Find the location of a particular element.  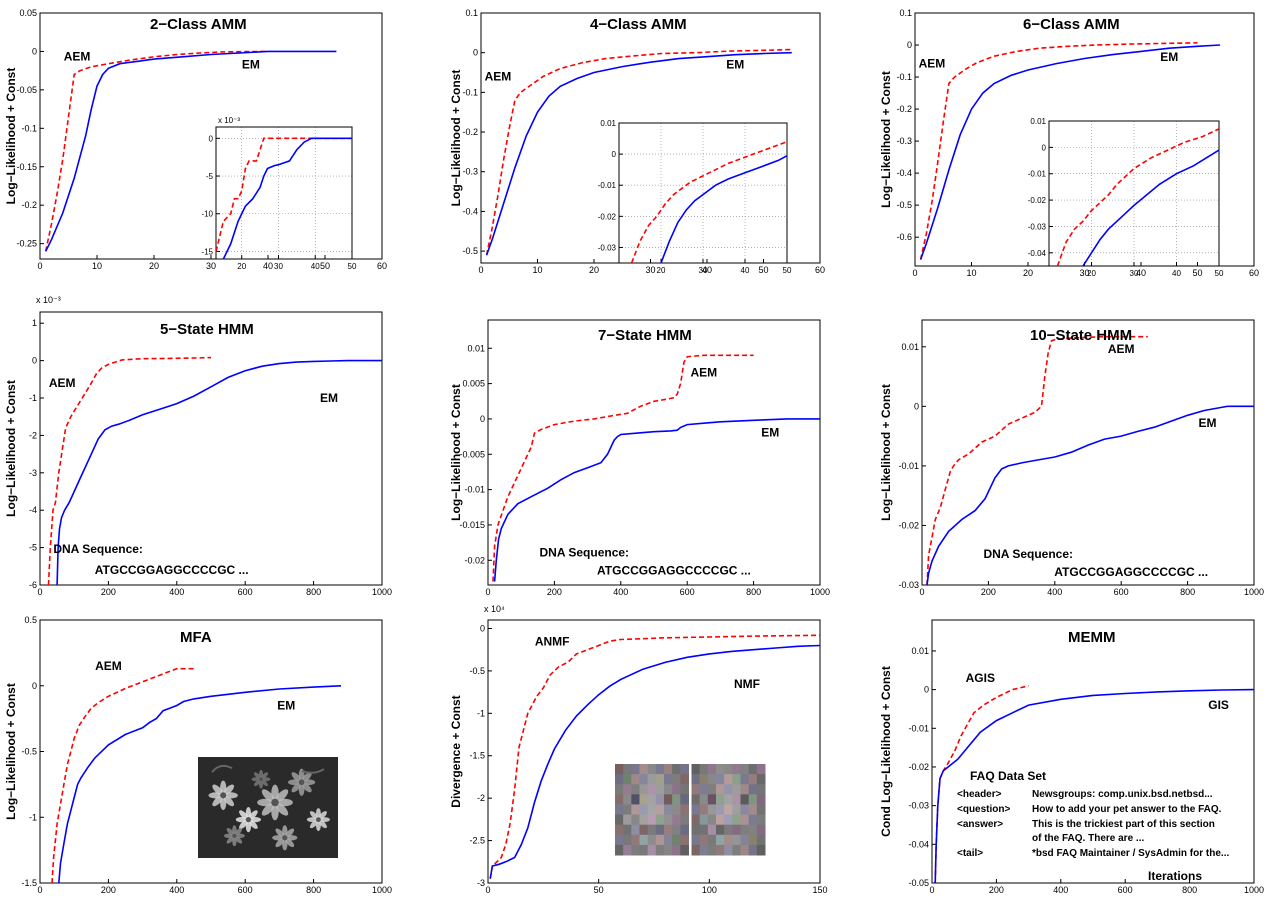

amm4-ytick-label: -0.4 is located at coordinates (470, 211).